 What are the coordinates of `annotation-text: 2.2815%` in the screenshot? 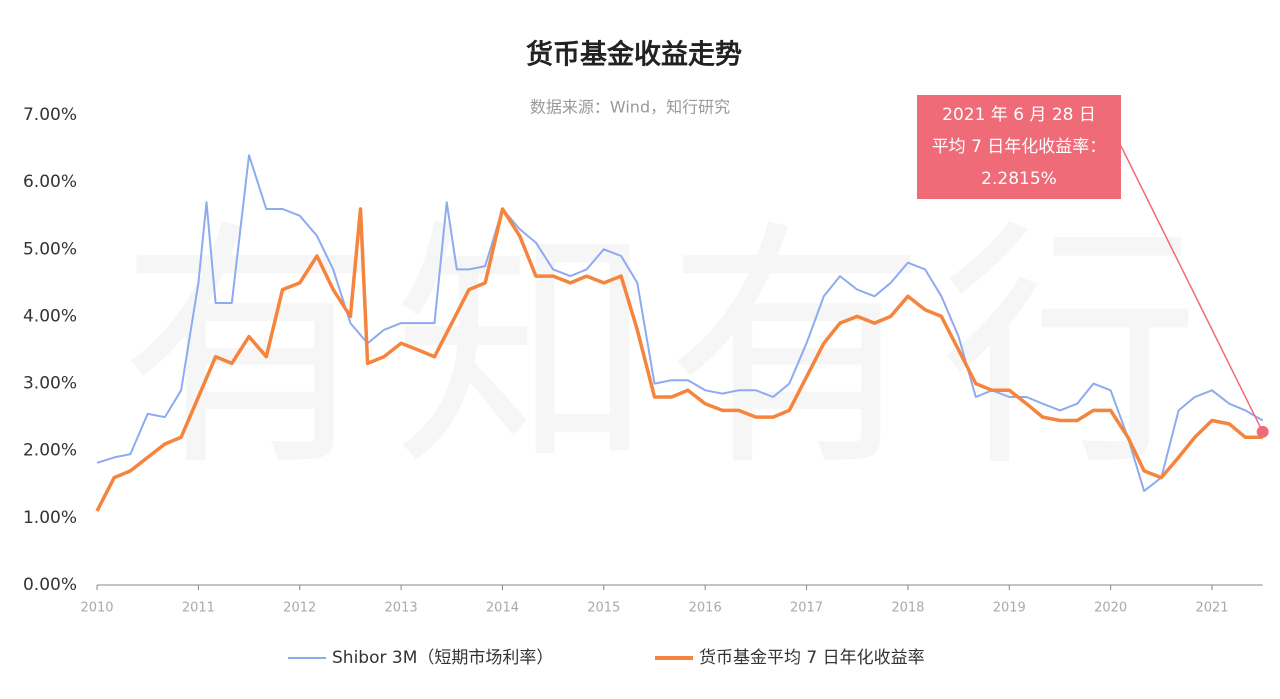 It's located at (1019, 179).